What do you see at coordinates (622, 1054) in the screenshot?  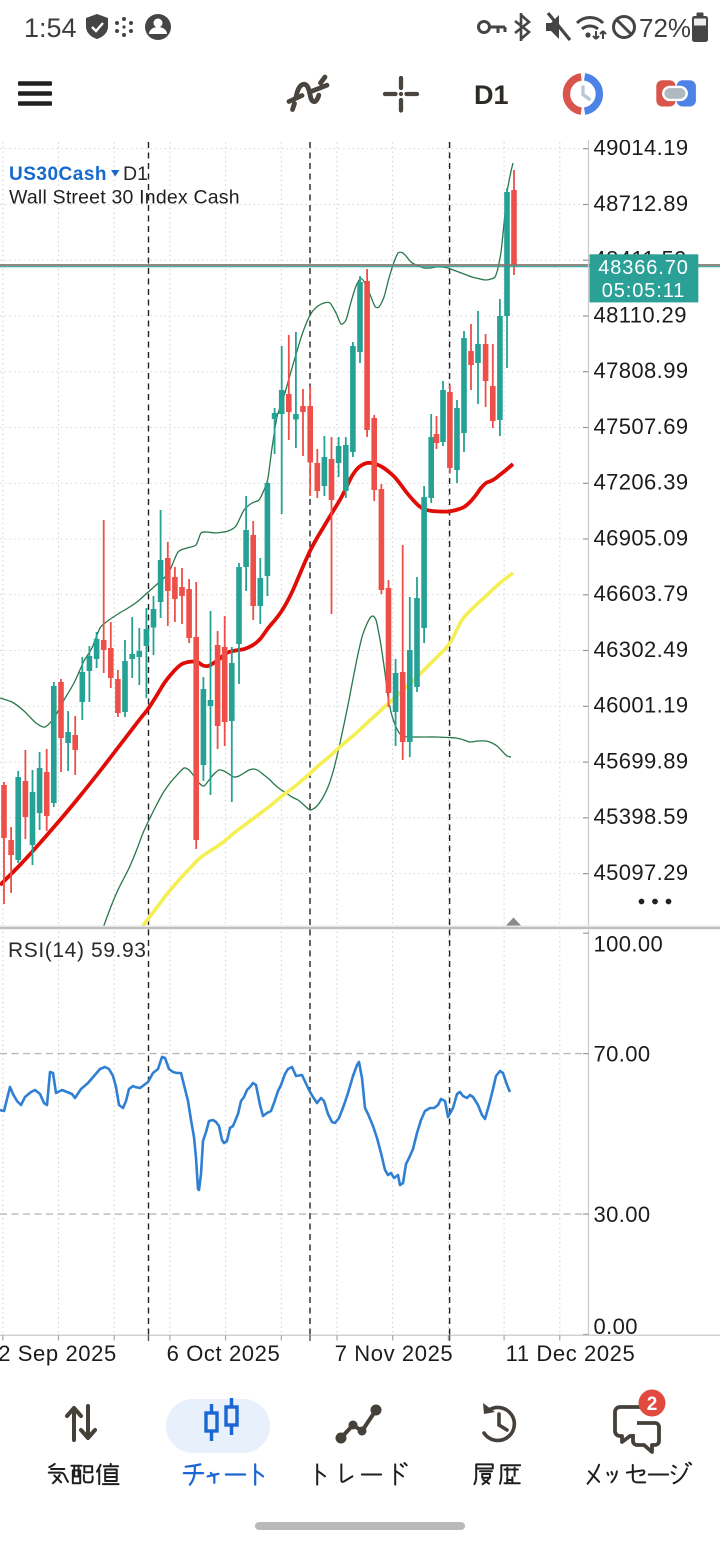 I see `svg-text: 70.00` at bounding box center [622, 1054].